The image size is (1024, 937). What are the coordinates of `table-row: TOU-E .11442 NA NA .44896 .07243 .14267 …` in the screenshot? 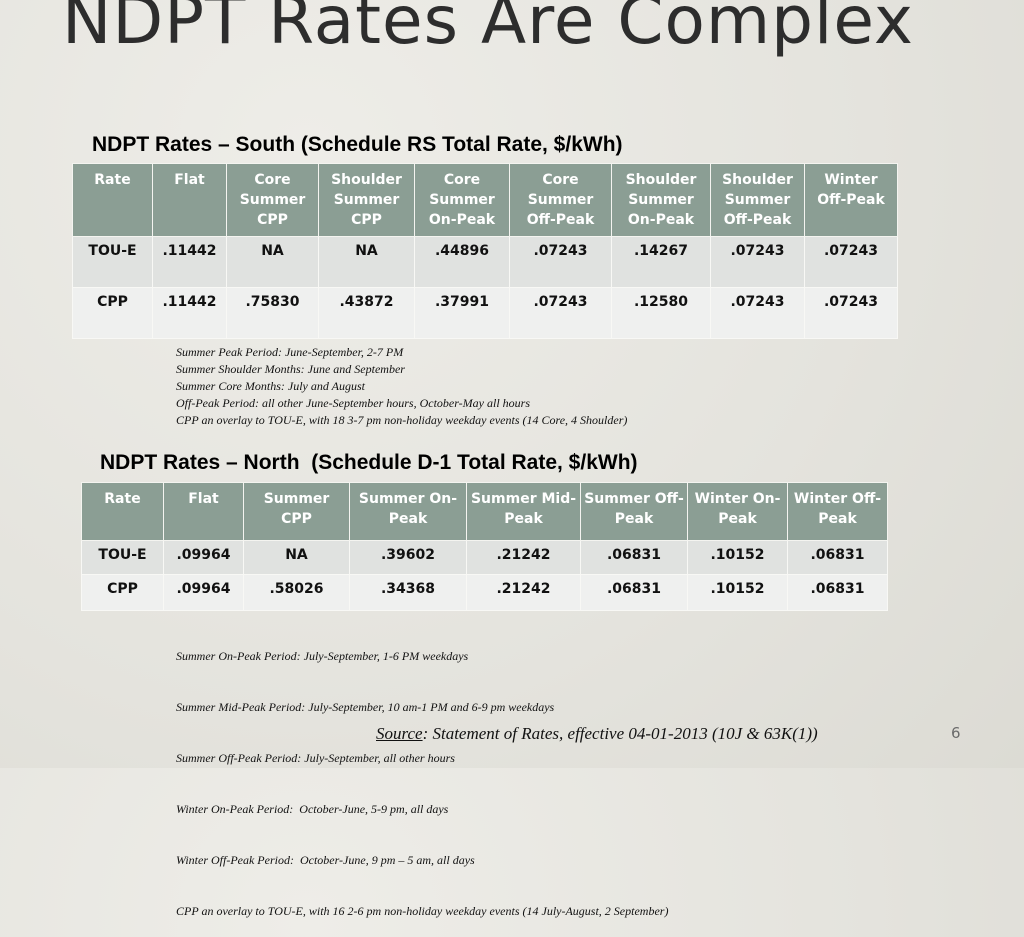 It's located at (485, 262).